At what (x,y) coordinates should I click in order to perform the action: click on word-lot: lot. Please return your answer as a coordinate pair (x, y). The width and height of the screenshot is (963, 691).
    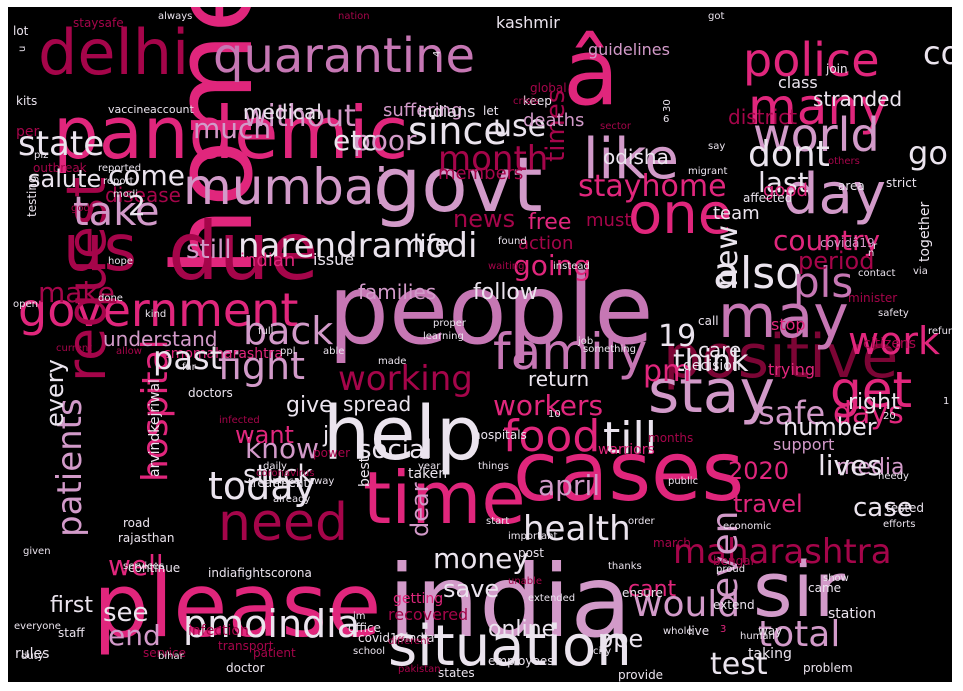
    Looking at the image, I should click on (21, 31).